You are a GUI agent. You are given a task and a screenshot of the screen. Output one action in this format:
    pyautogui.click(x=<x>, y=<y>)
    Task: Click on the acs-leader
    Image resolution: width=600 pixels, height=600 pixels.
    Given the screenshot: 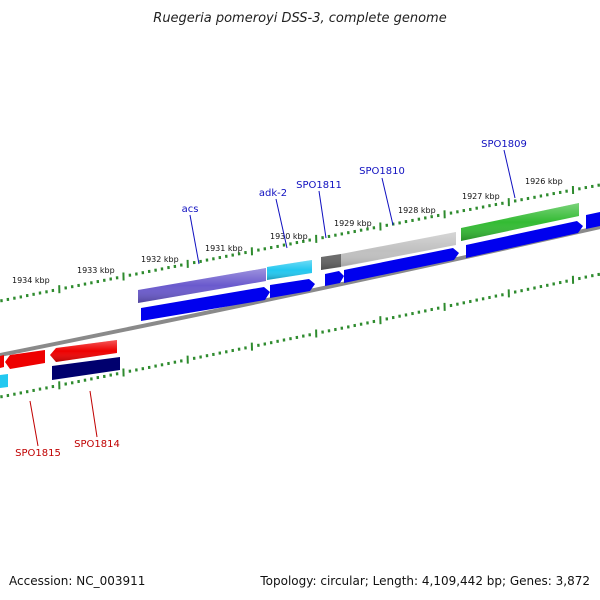 What is the action you would take?
    pyautogui.click(x=194, y=239)
    